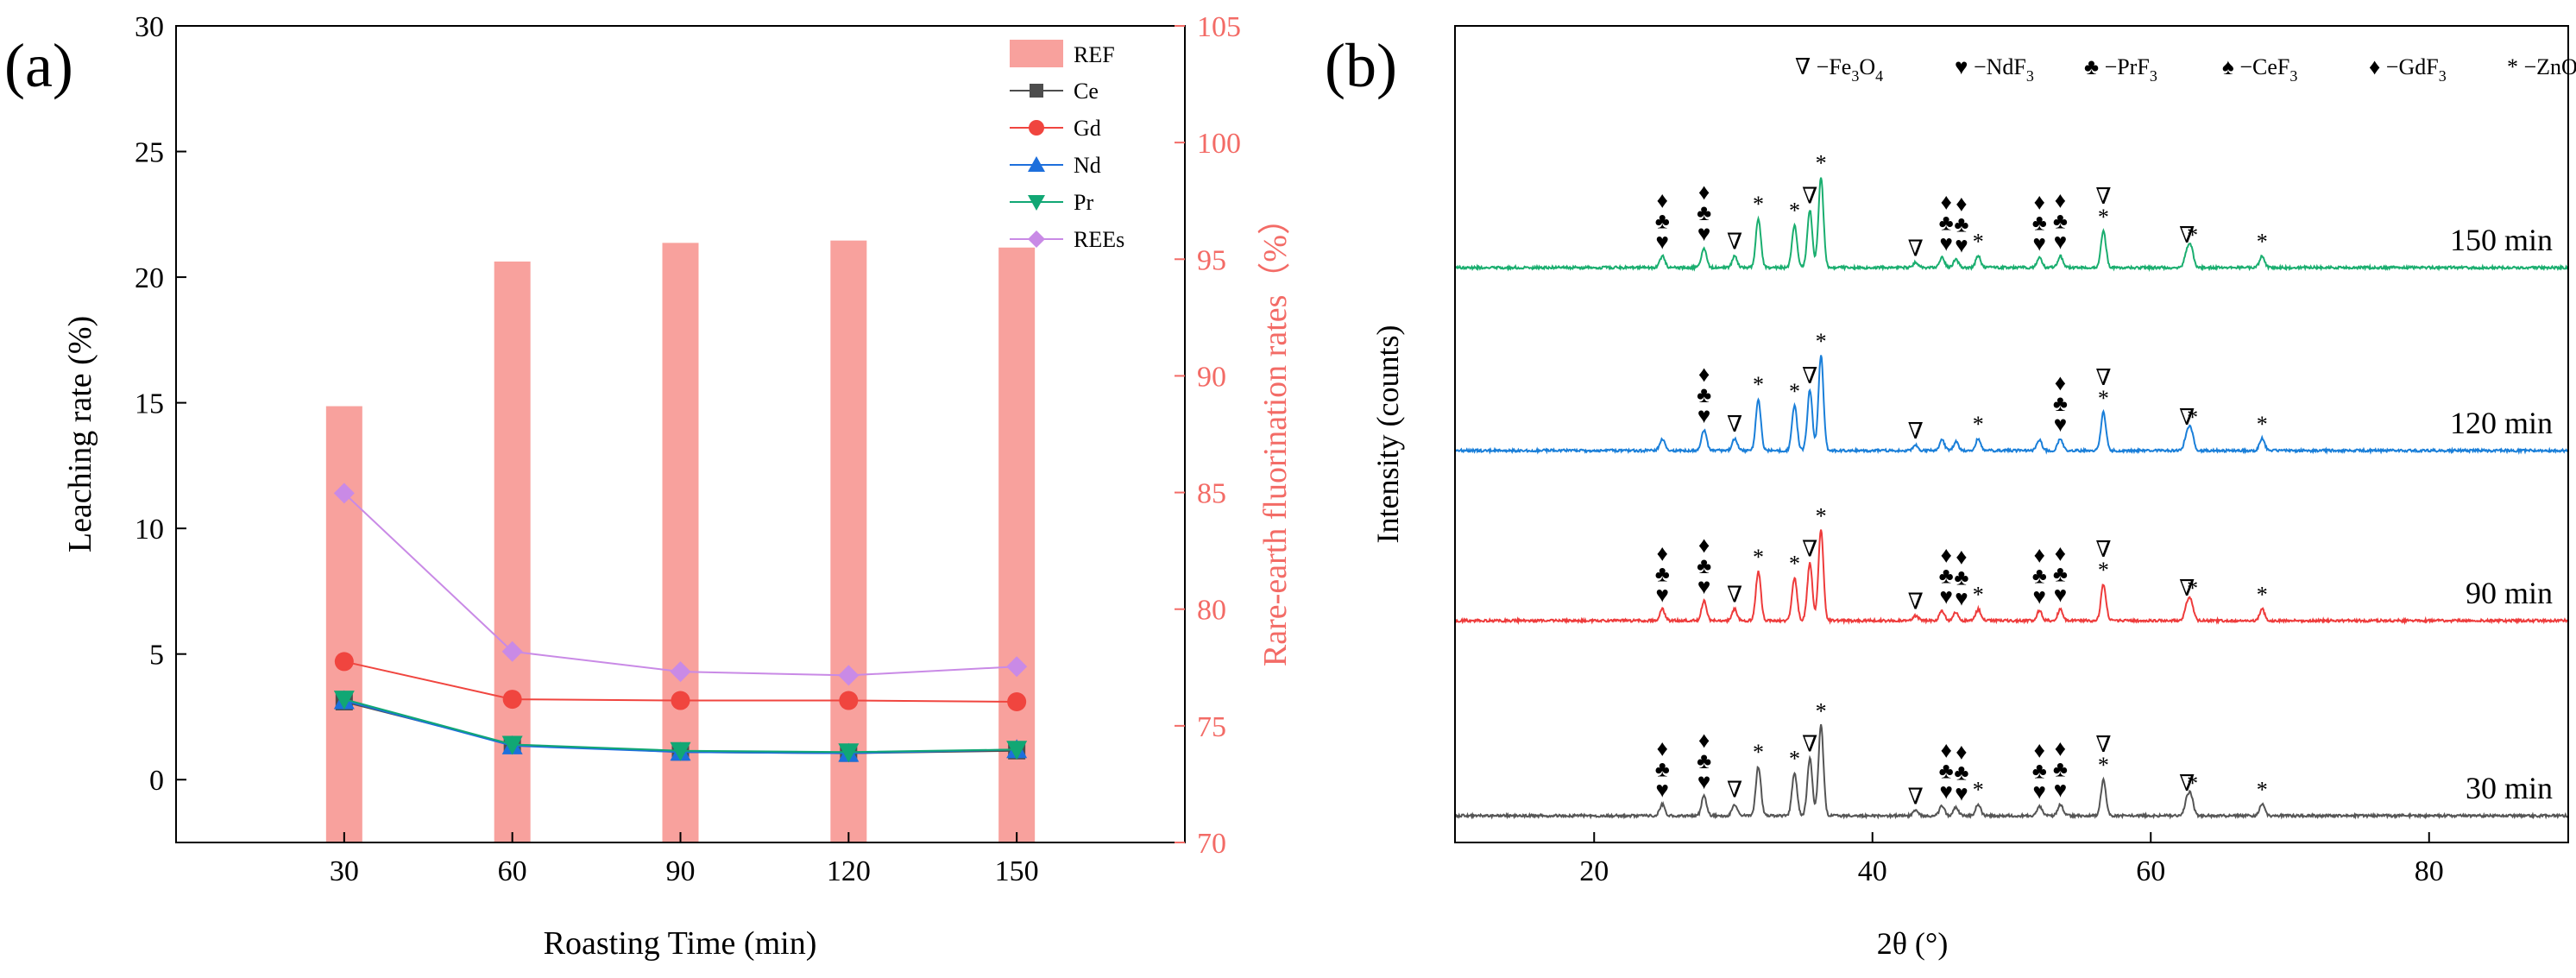 Image resolution: width=2576 pixels, height=978 pixels. Describe the element at coordinates (1211, 377) in the screenshot. I see `right-tick-label: 90` at that location.